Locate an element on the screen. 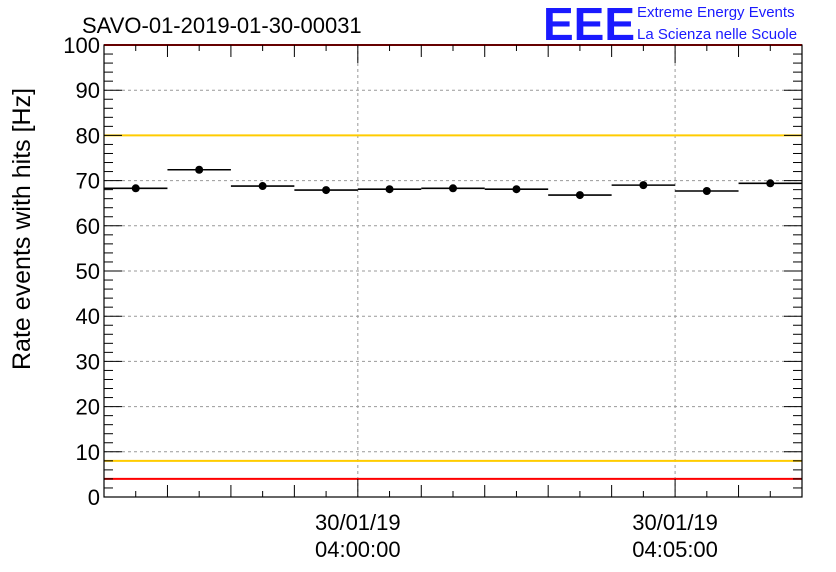 The height and width of the screenshot is (572, 836). logo-line2: La Scienza nelle Scuole is located at coordinates (717, 34).